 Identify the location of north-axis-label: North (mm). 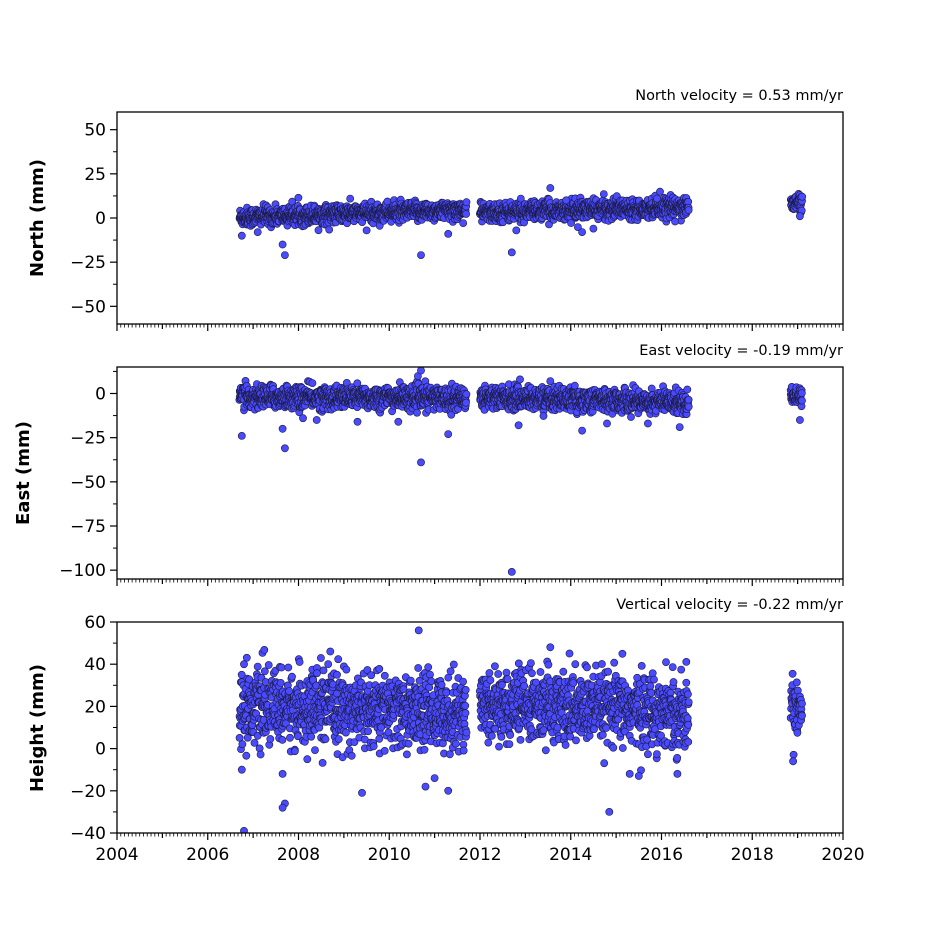
(37, 218).